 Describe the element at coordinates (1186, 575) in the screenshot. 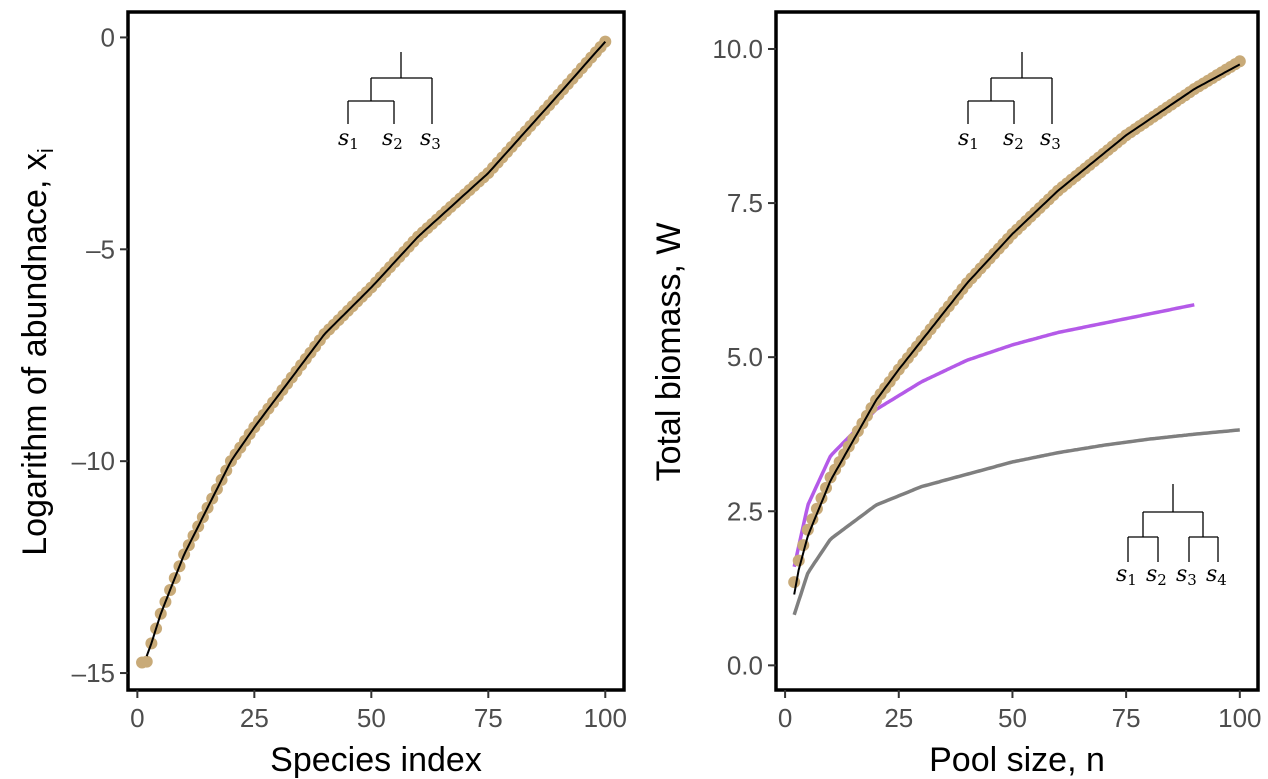

I see `right-bottom-tree-leaf-3: s3` at that location.